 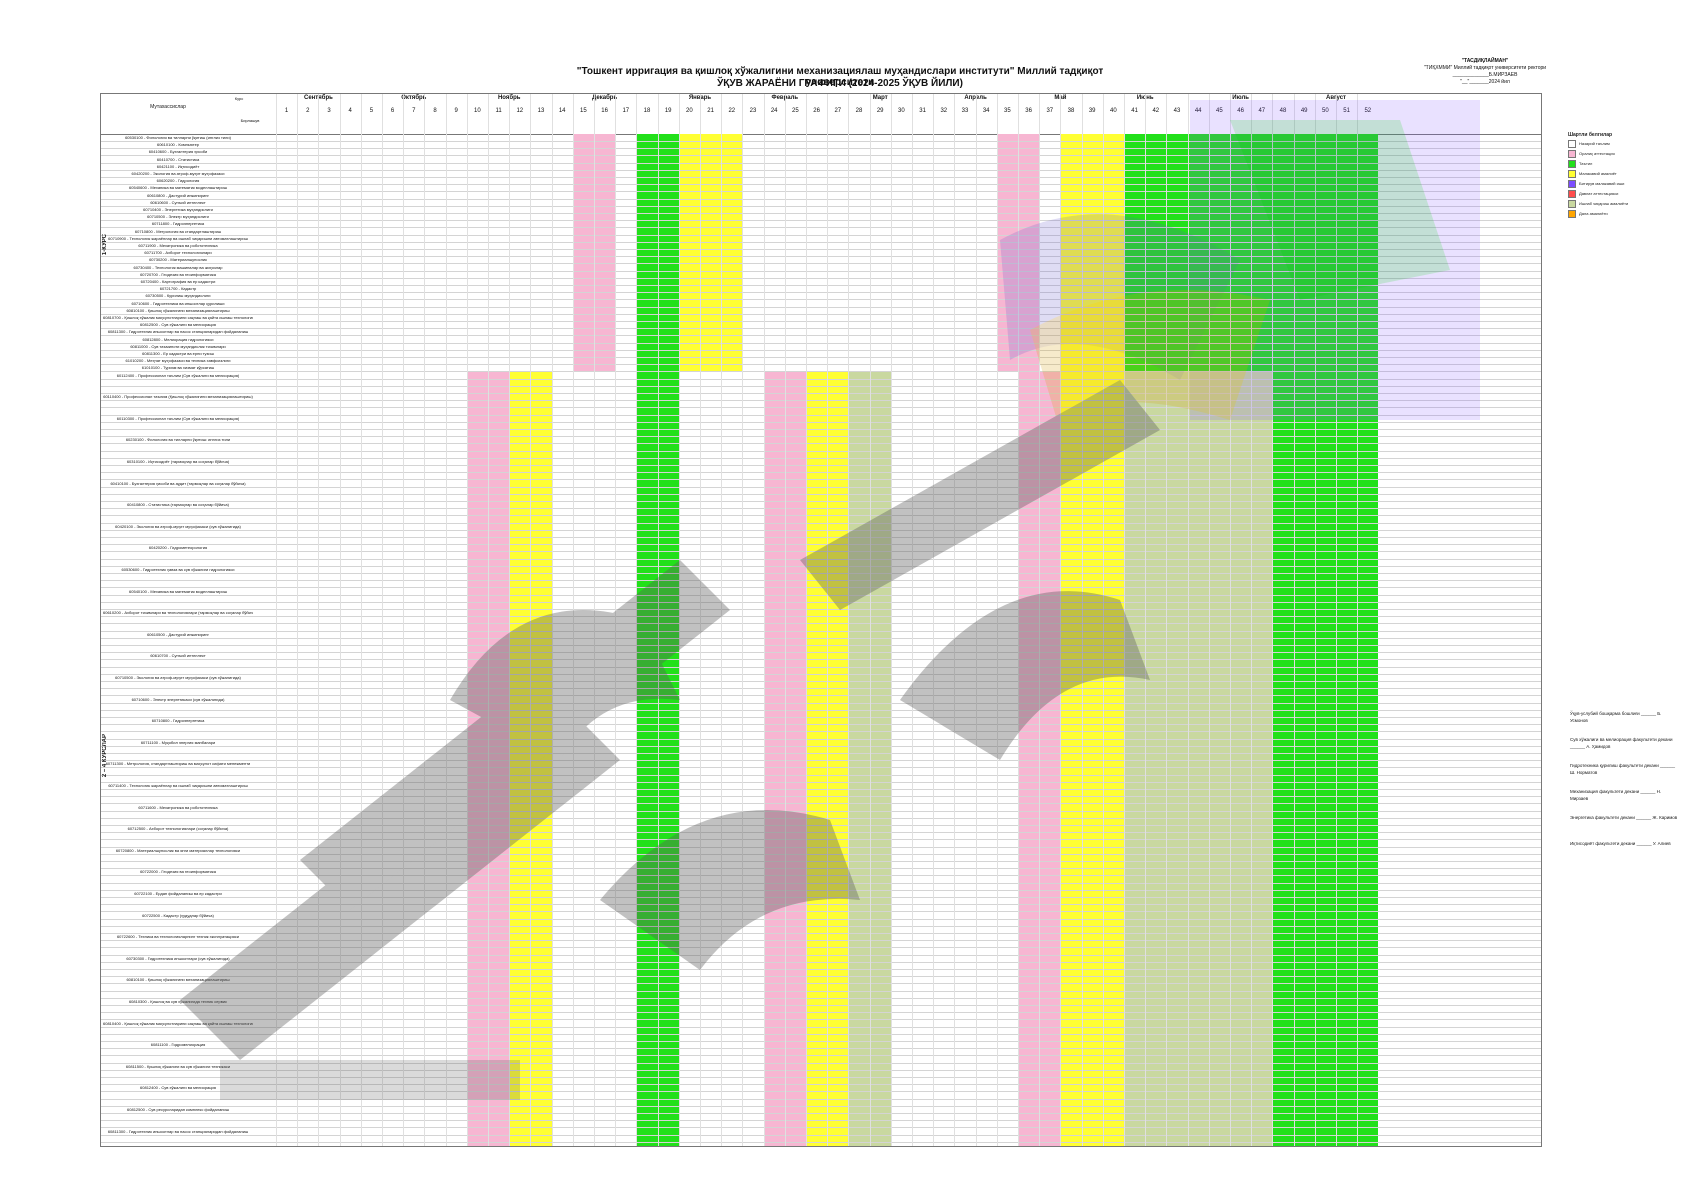 What do you see at coordinates (178, 339) in the screenshot?
I see `row-specialty-name: 60812800 - Мелиорация гидрологияси` at bounding box center [178, 339].